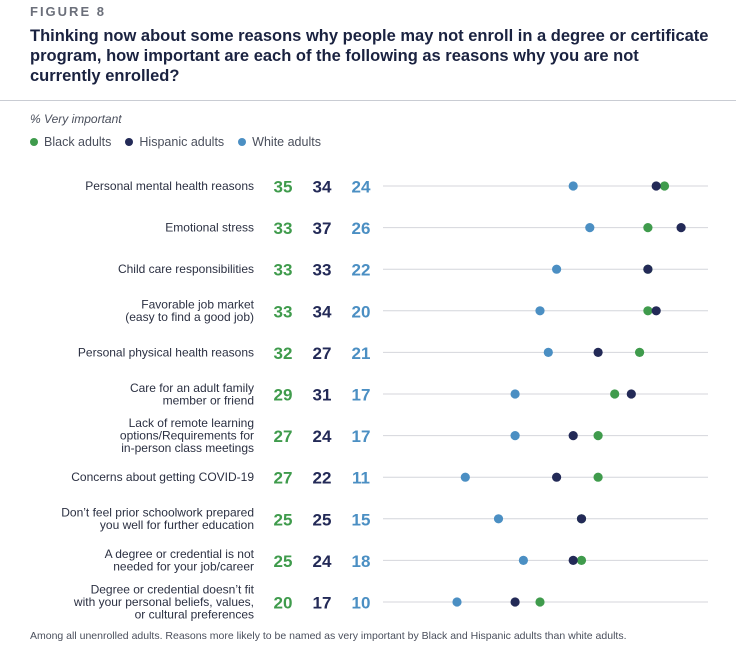 Image resolution: width=736 pixels, height=653 pixels. Describe the element at coordinates (191, 423) in the screenshot. I see `category-label: Lack of remote learning` at that location.